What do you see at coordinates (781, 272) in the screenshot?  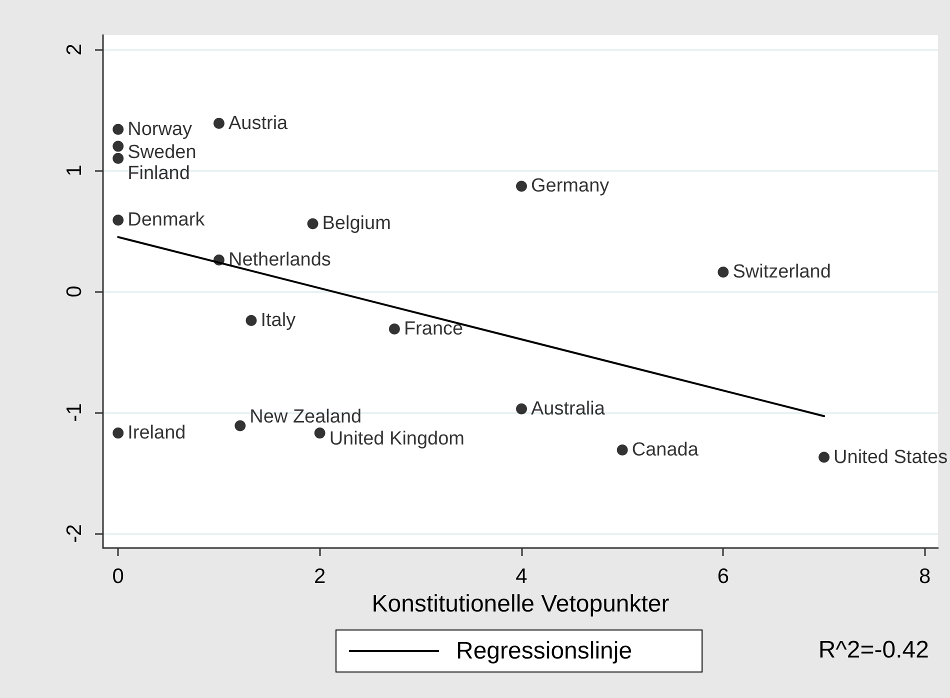 I see `data-label: Switzerland` at bounding box center [781, 272].